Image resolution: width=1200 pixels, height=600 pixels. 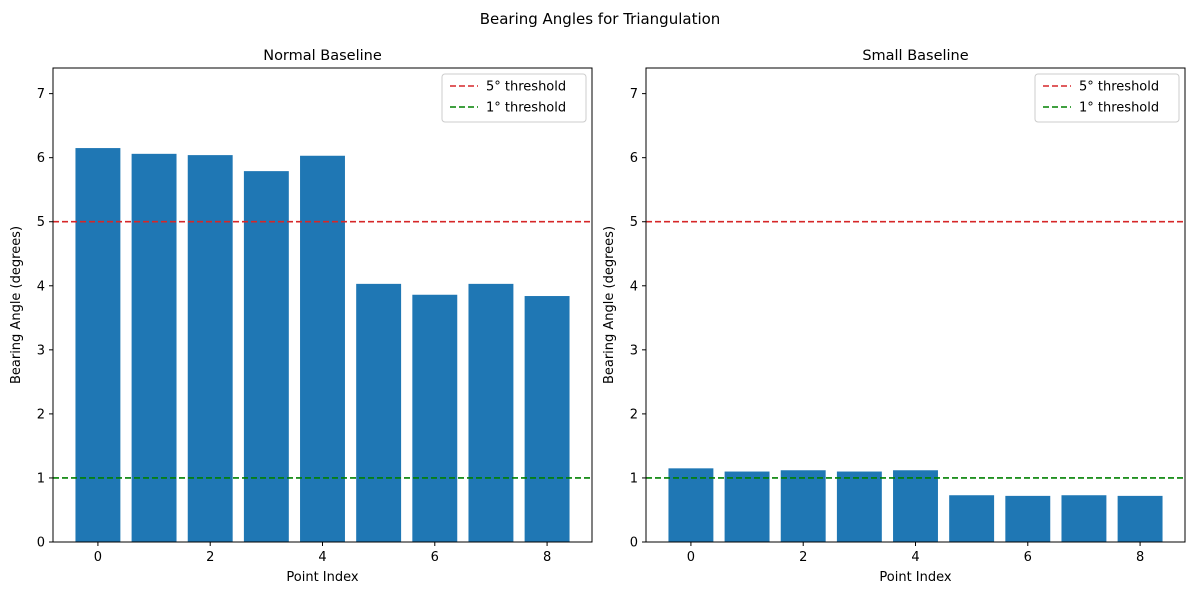 I want to click on subplot-title: Small Baseline, so click(x=915, y=56).